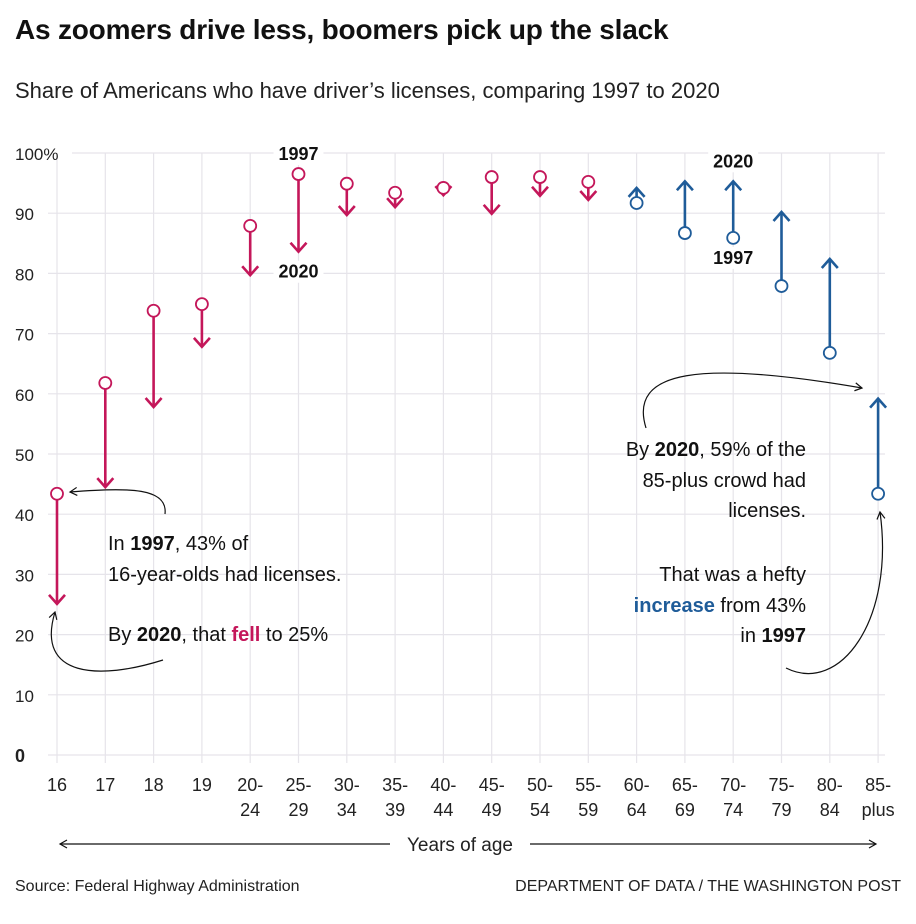 This screenshot has height=924, width=916. Describe the element at coordinates (347, 810) in the screenshot. I see `x-tick-label: 34` at that location.